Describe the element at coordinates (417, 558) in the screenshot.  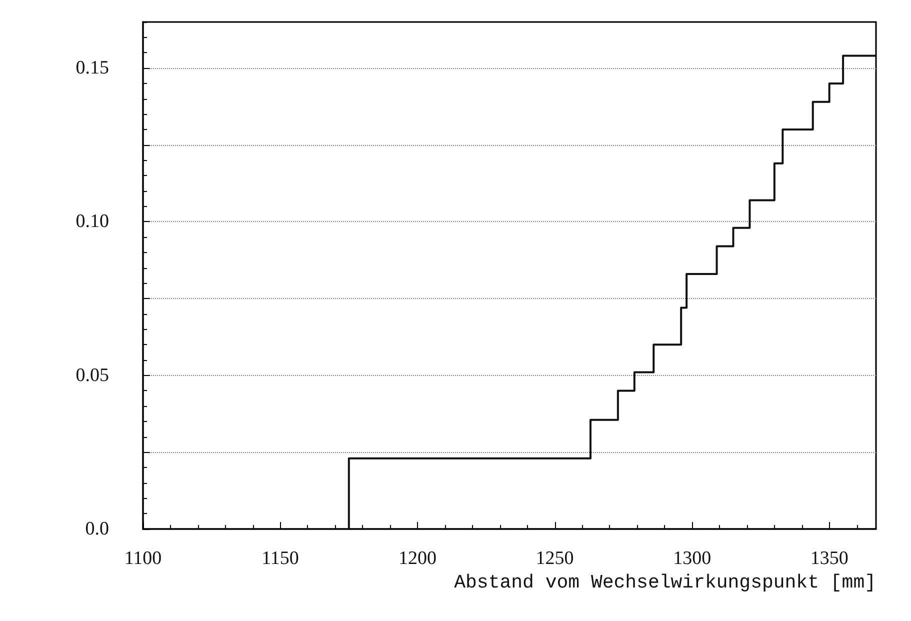
I see `x-tick-label: 1200` at that location.